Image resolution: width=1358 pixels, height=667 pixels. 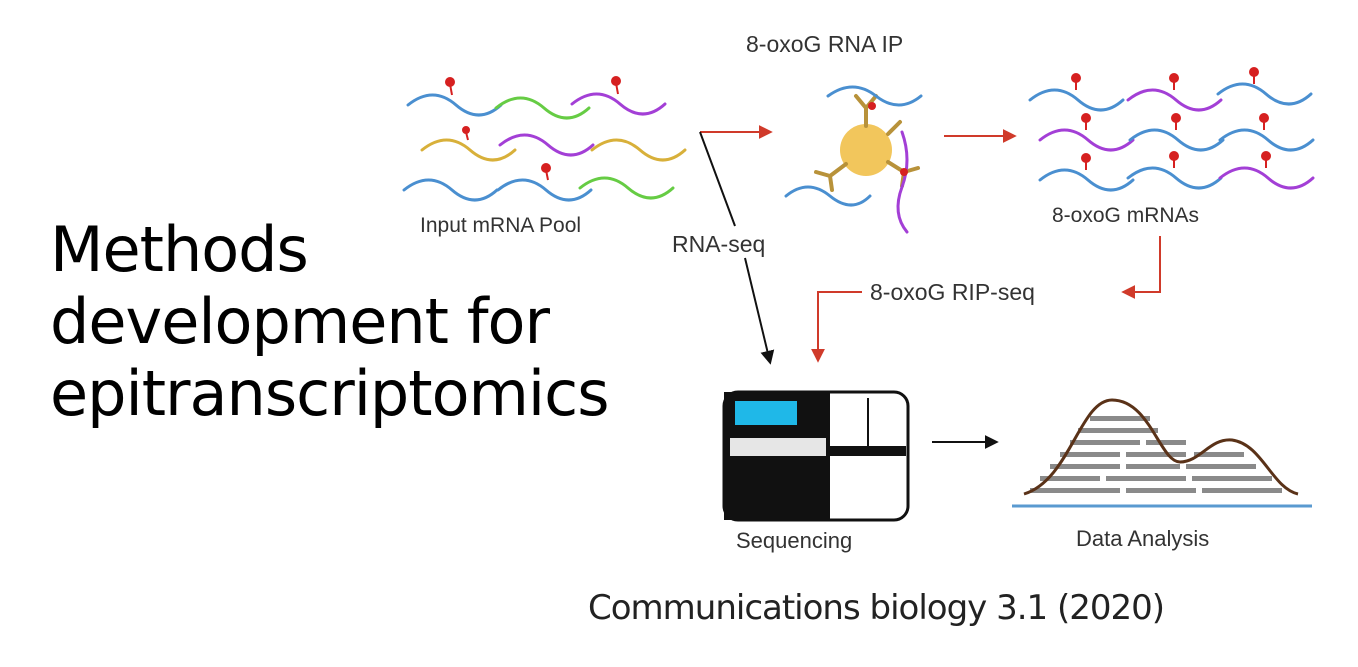 I want to click on sequencer-icon, so click(x=816, y=456).